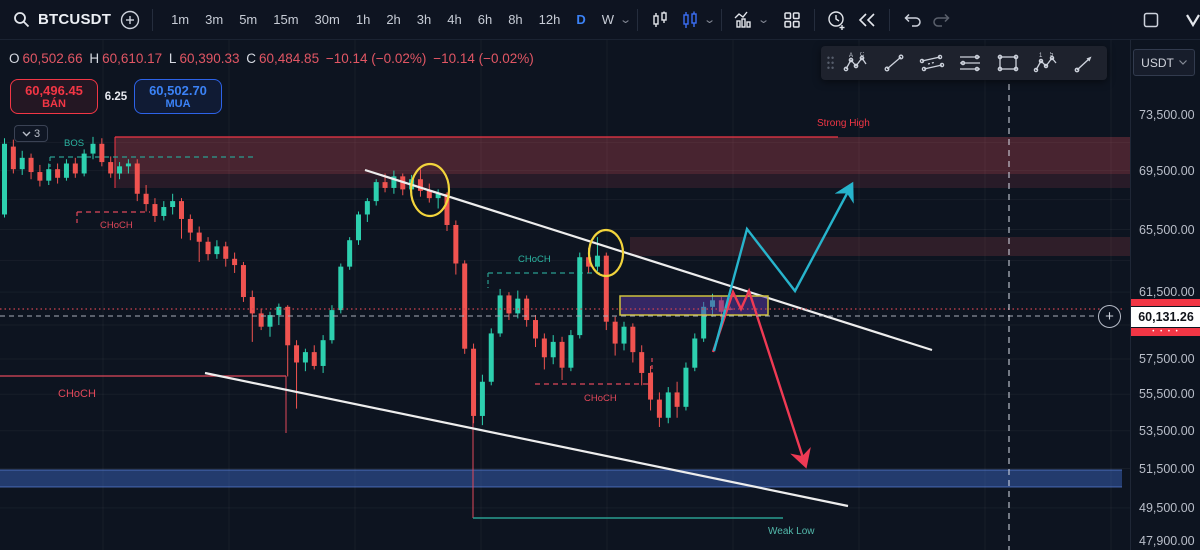 This screenshot has width=1200, height=550. I want to click on timeframe-3h: 3h, so click(424, 19).